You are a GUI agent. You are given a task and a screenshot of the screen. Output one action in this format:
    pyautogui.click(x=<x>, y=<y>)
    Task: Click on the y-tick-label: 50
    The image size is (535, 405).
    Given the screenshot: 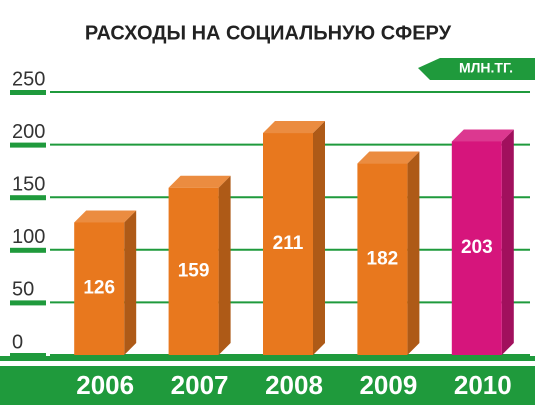 What is the action you would take?
    pyautogui.click(x=23, y=290)
    